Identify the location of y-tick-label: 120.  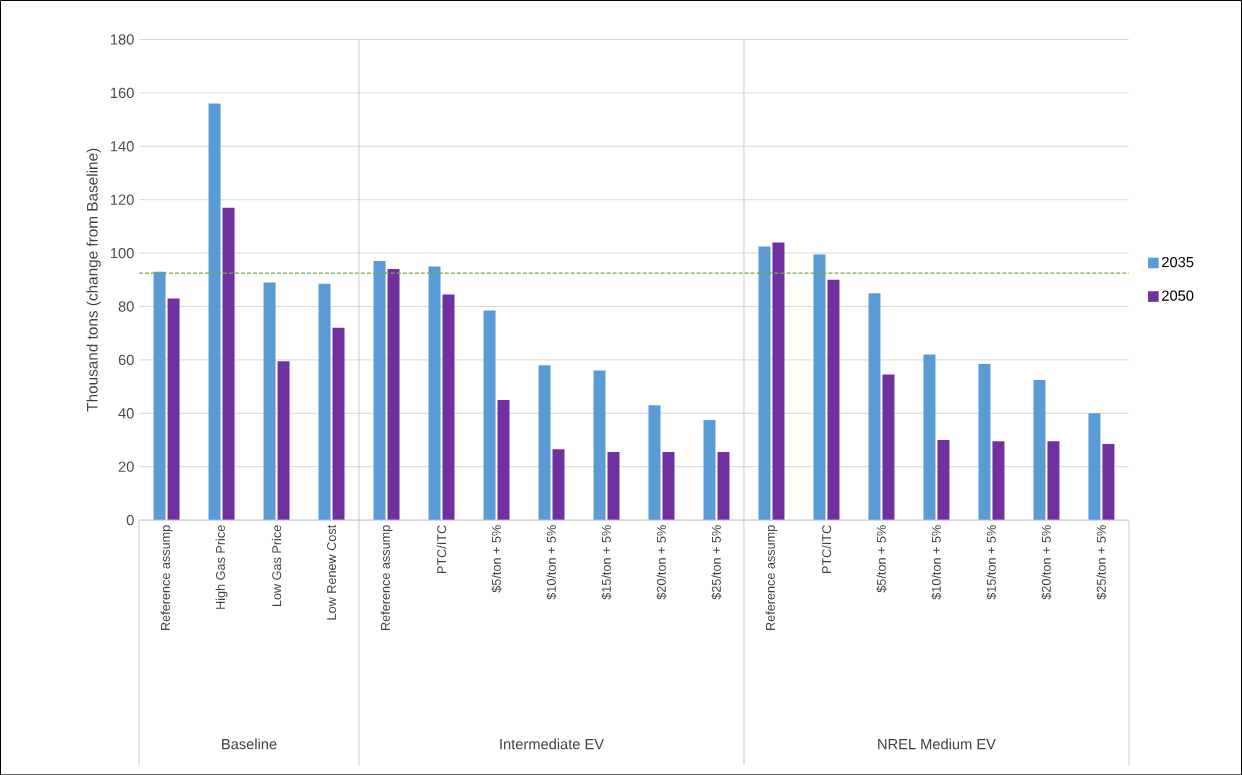
(122, 199).